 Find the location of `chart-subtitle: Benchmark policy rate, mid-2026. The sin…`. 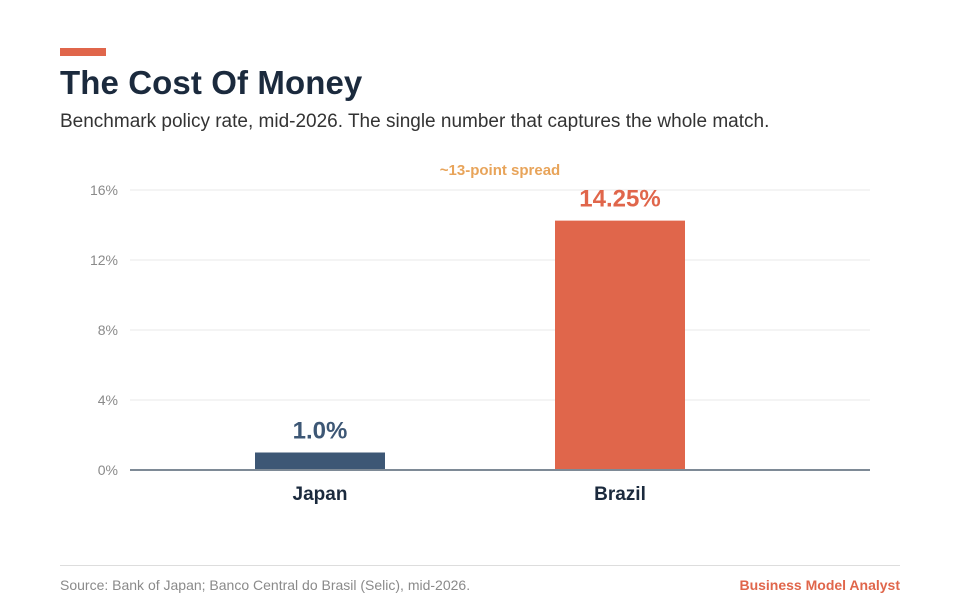

chart-subtitle: Benchmark policy rate, mid-2026. The sin… is located at coordinates (415, 121).